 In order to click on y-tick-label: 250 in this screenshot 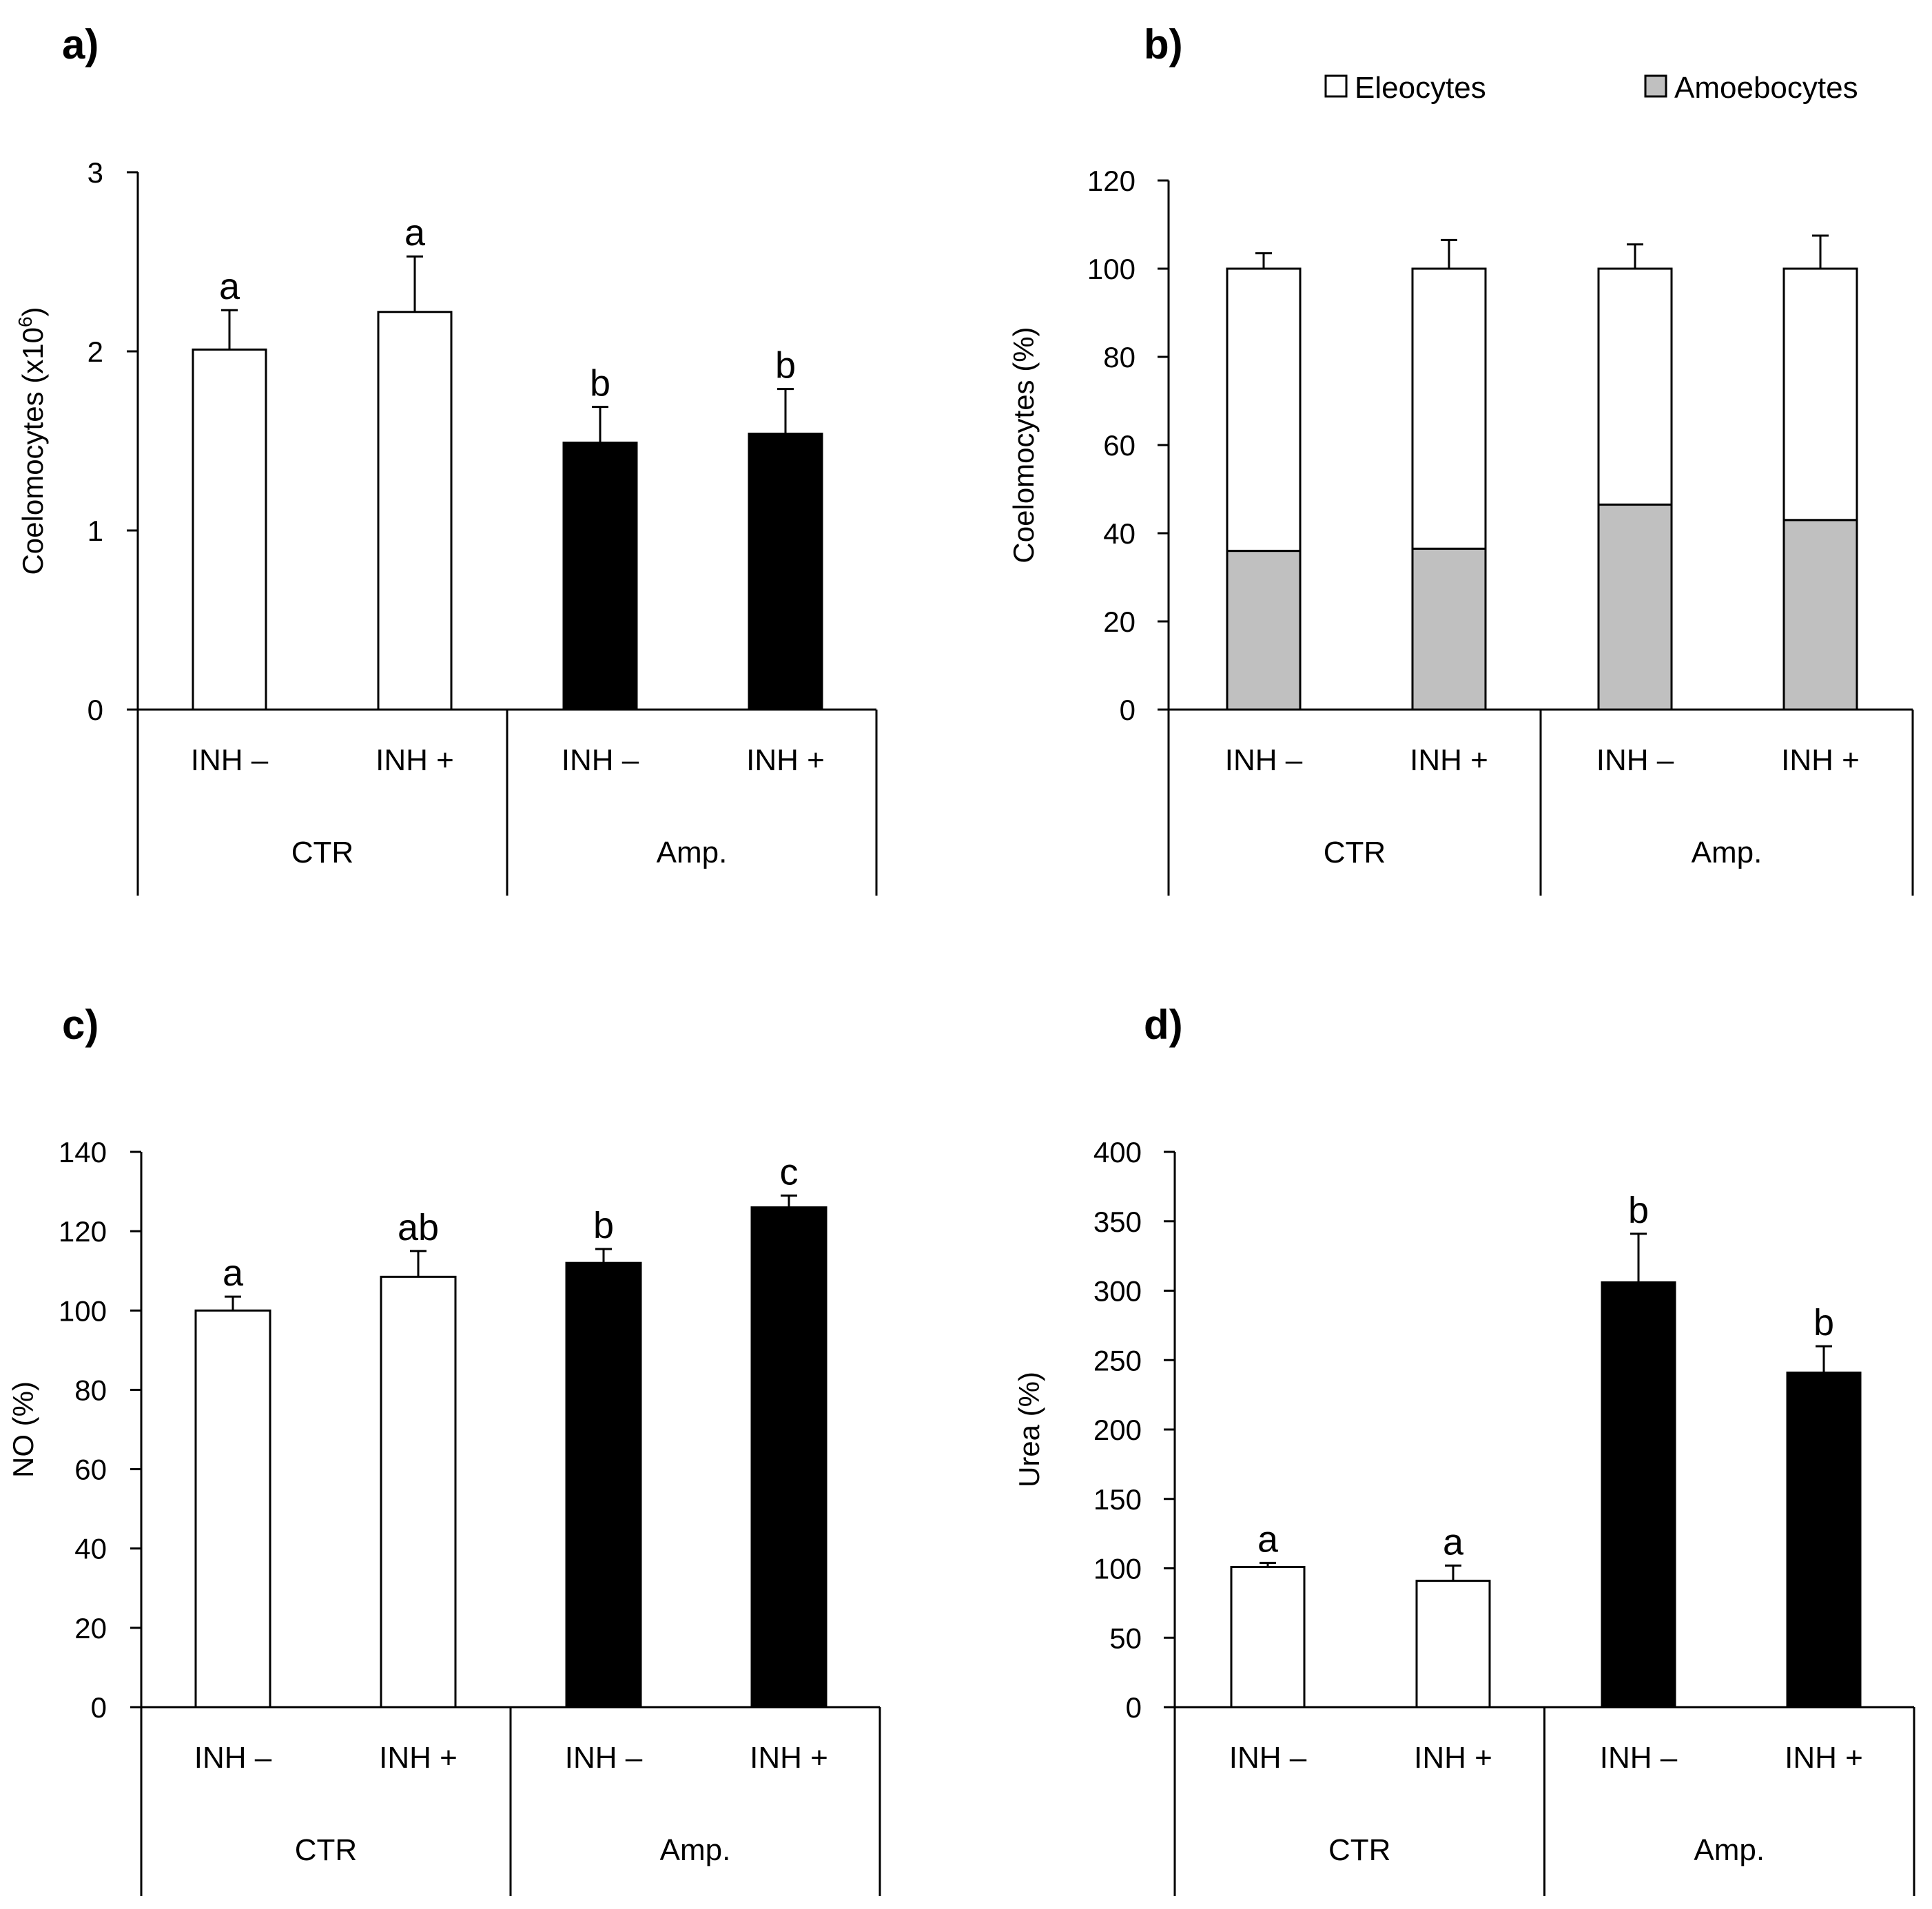, I will do `click(1117, 1360)`.